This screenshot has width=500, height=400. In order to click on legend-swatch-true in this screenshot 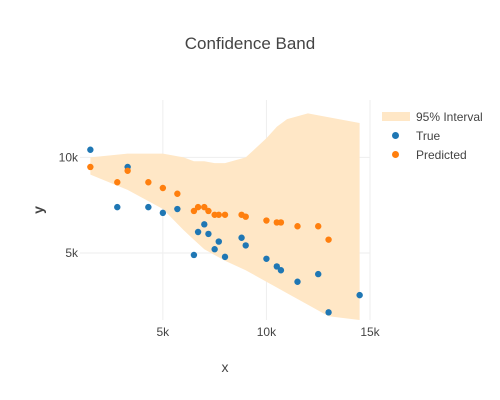, I will do `click(395, 135)`.